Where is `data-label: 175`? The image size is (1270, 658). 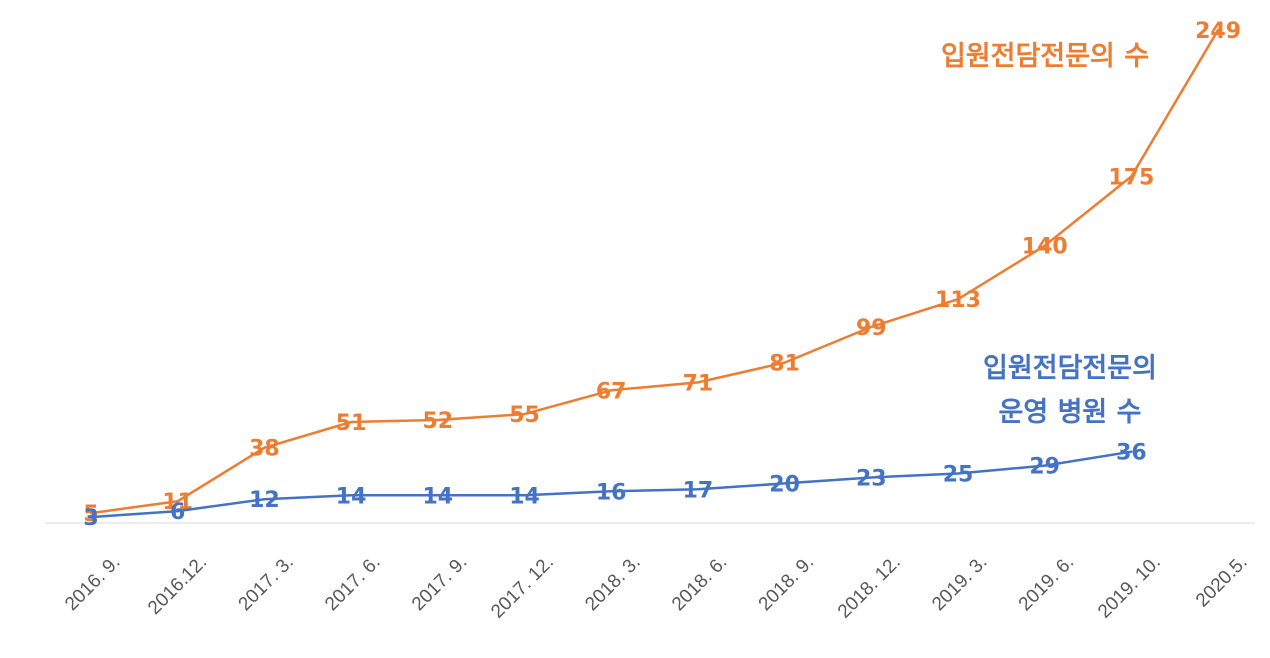
data-label: 175 is located at coordinates (1131, 177).